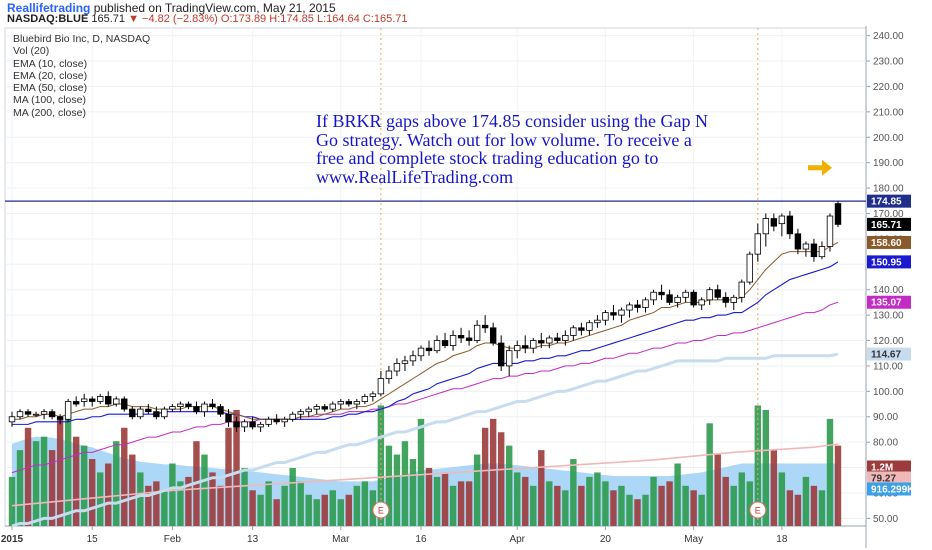  Describe the element at coordinates (888, 138) in the screenshot. I see `y-tick-label: 200.00` at that location.